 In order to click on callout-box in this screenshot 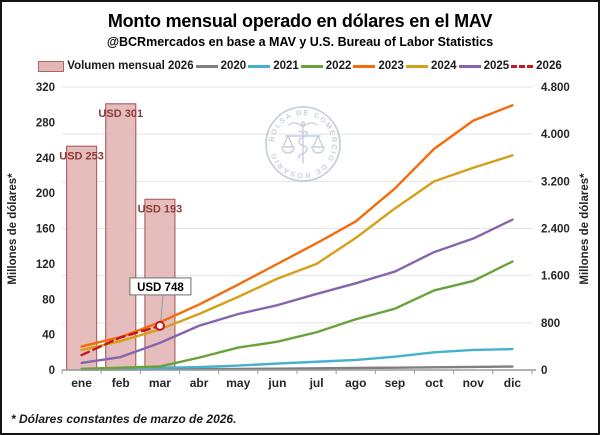, I will do `click(160, 286)`.